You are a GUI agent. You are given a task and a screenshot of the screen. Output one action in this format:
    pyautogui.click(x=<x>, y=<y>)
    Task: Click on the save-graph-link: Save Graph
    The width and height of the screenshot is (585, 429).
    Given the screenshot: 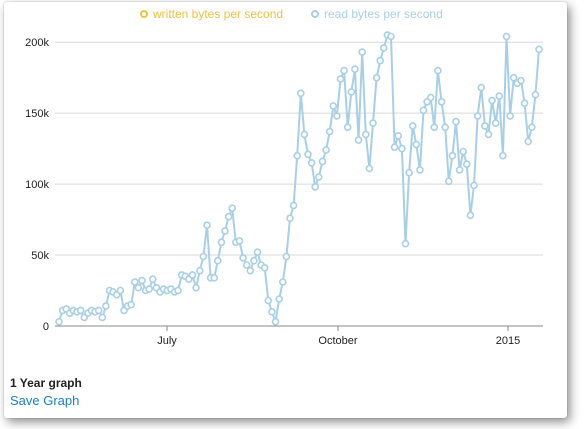 What is the action you would take?
    pyautogui.click(x=45, y=400)
    